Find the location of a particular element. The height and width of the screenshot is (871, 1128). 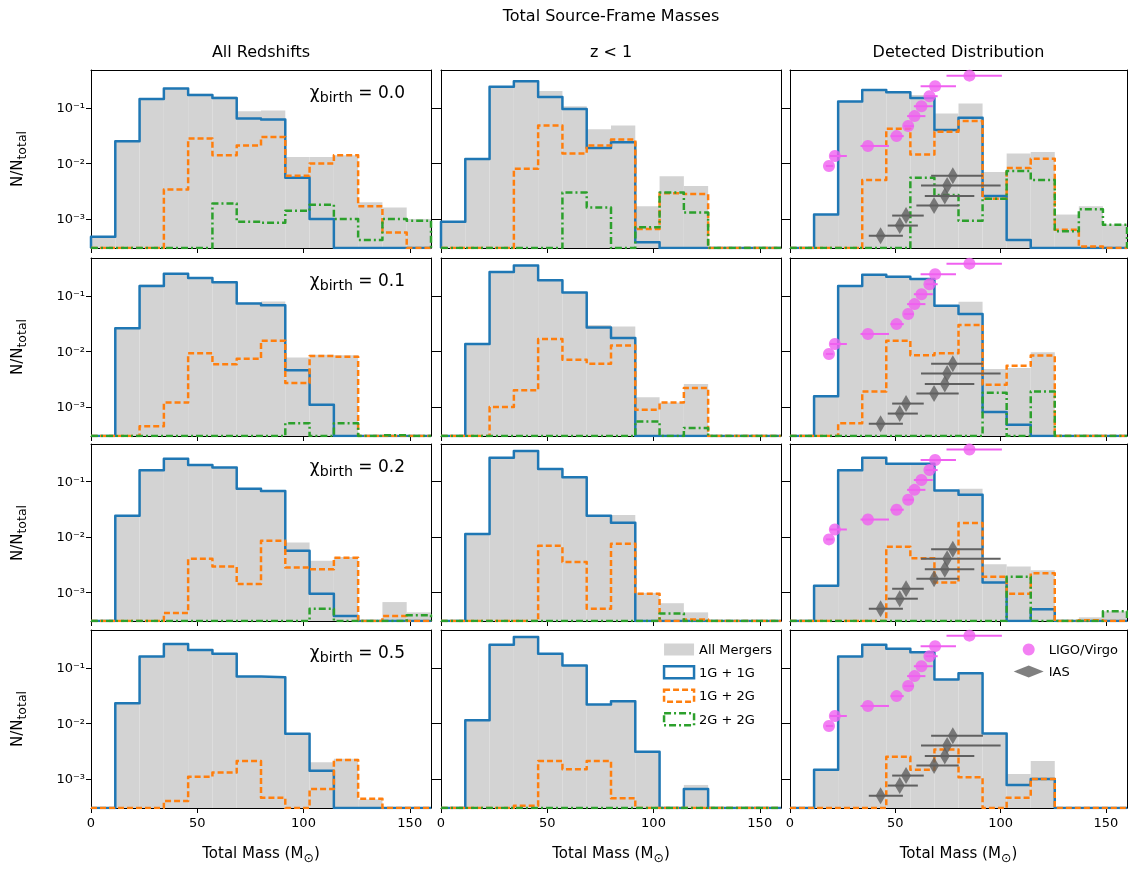

legend-label: LIGO/Virgo is located at coordinates (1083, 649).